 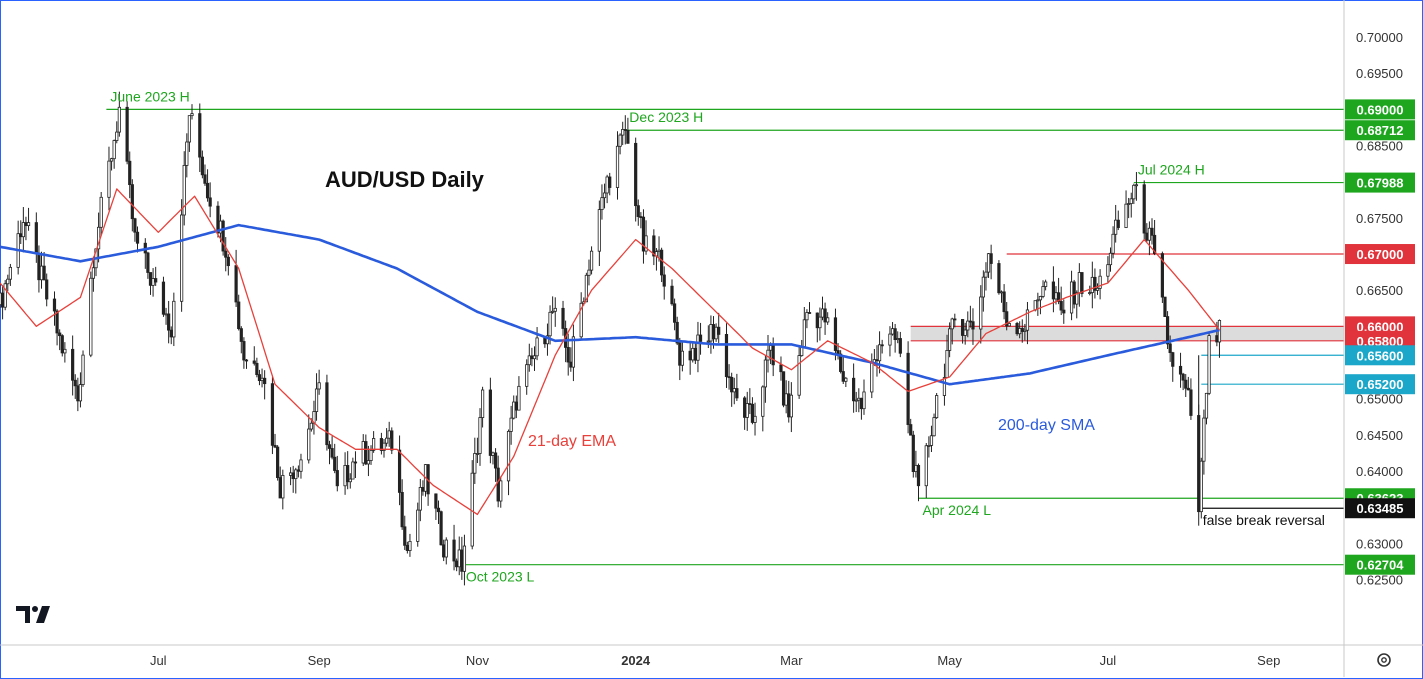 What do you see at coordinates (1108, 660) in the screenshot?
I see `x-tick-label: Jul` at bounding box center [1108, 660].